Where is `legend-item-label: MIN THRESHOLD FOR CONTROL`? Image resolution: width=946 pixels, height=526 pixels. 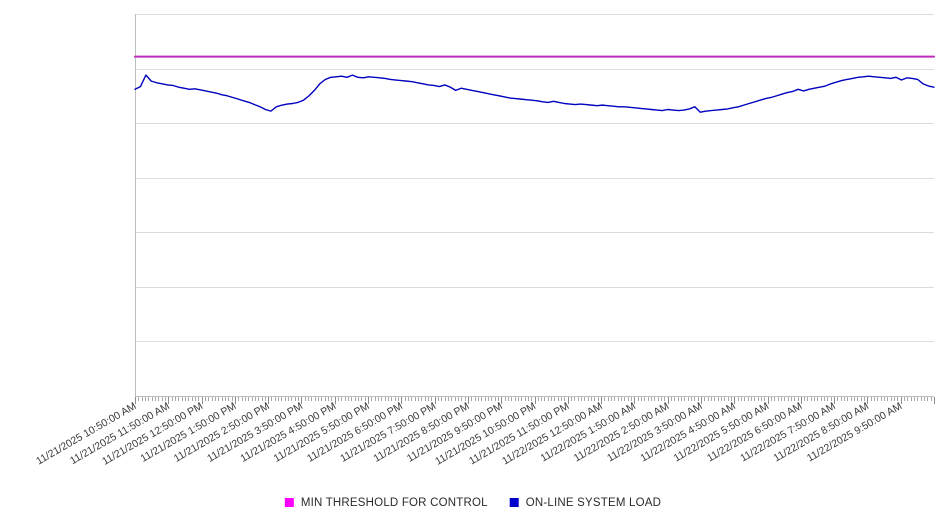
legend-item-label: MIN THRESHOLD FOR CONTROL is located at coordinates (394, 503).